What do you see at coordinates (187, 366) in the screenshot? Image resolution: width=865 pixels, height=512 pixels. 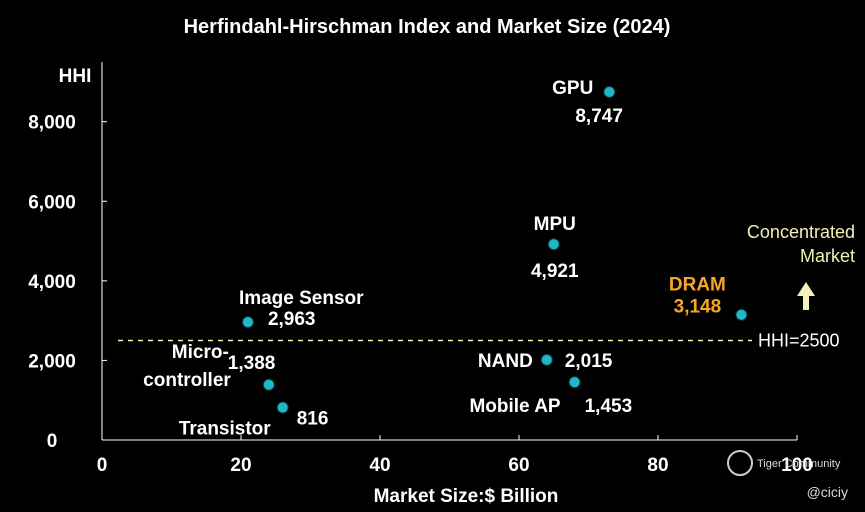 I see `point-name-label: Micro-controller` at bounding box center [187, 366].